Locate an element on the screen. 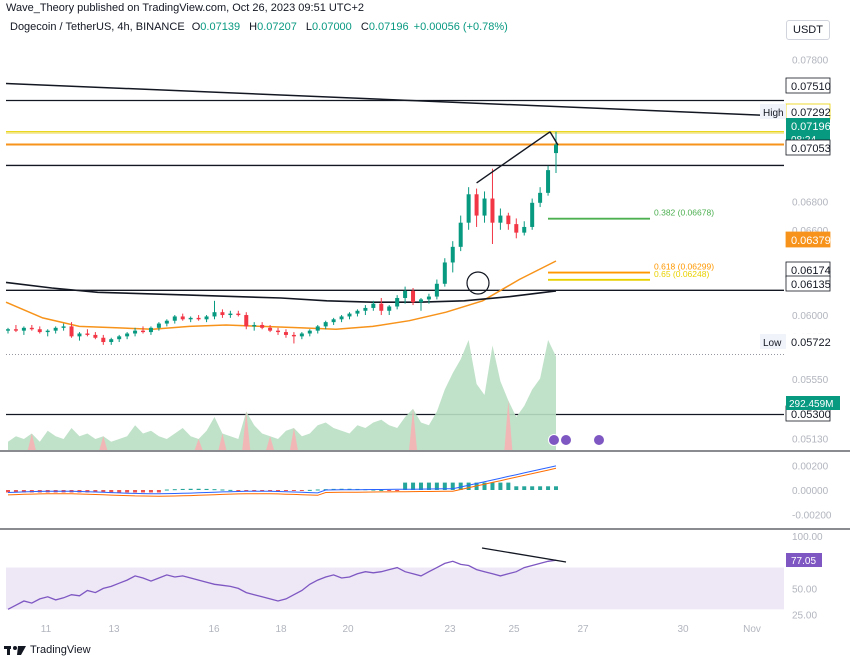 Image resolution: width=850 pixels, height=660 pixels. price-tick-label: 0.05130 is located at coordinates (810, 440).